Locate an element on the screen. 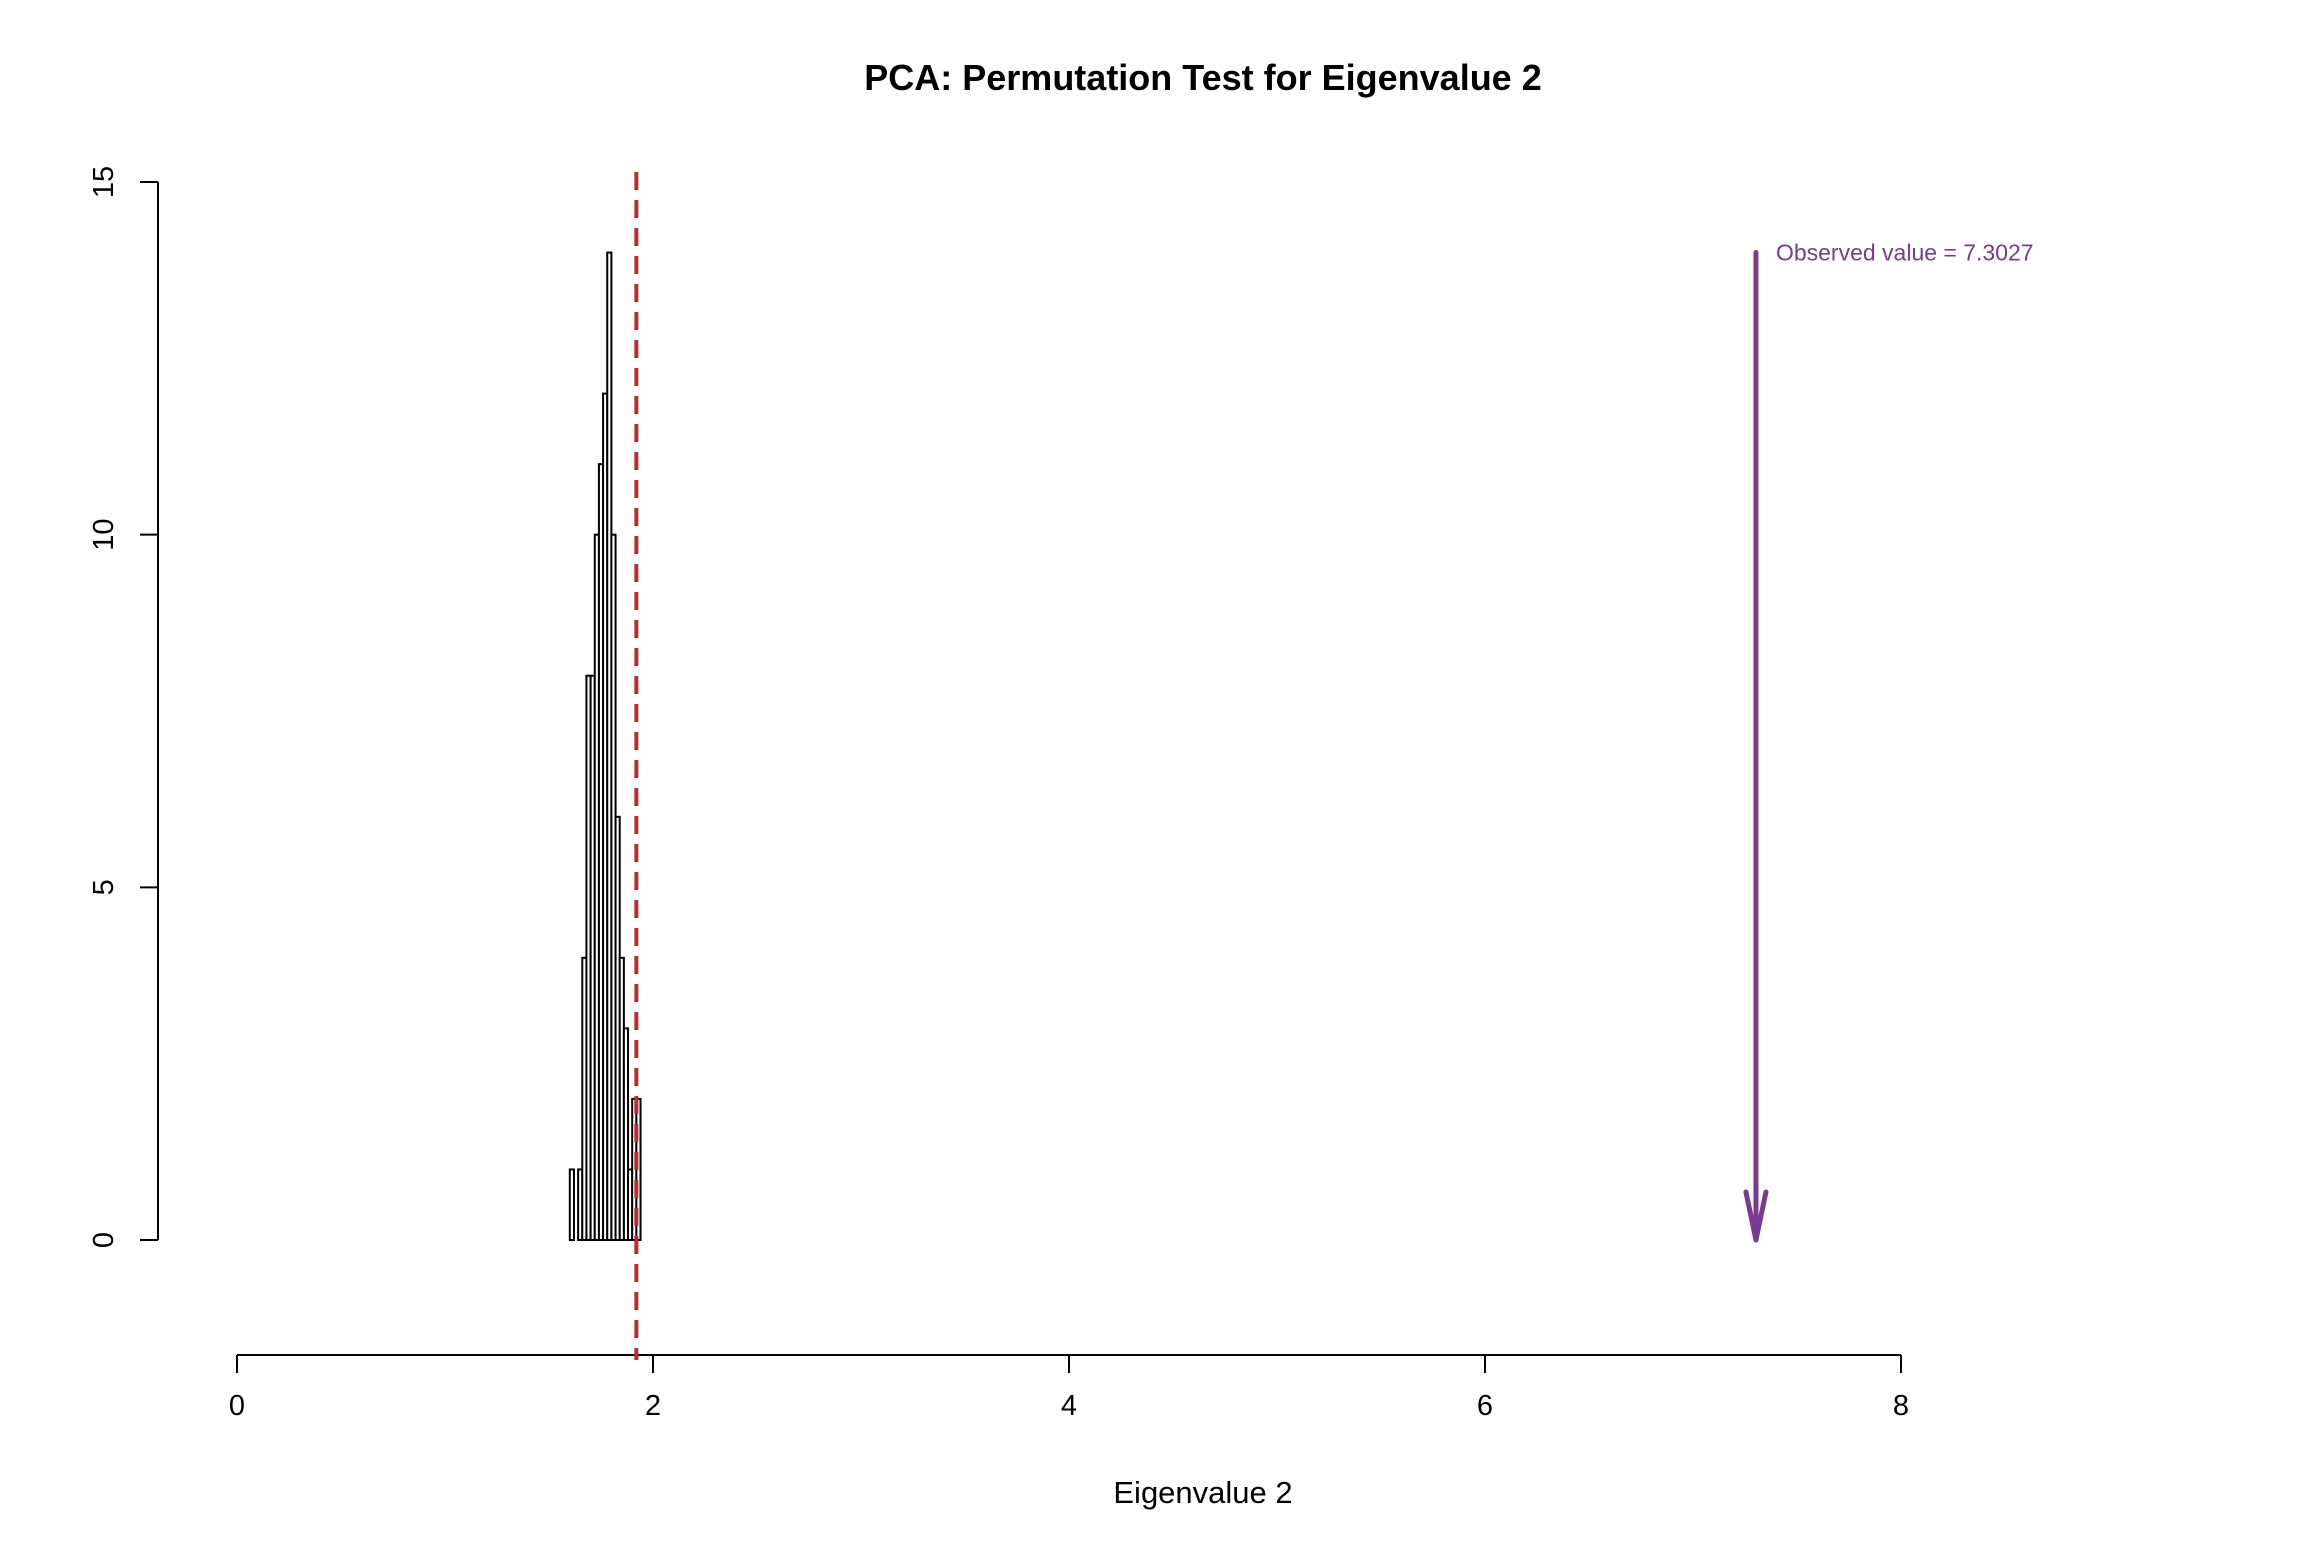  y-tick-label: 0 is located at coordinates (104, 1240).